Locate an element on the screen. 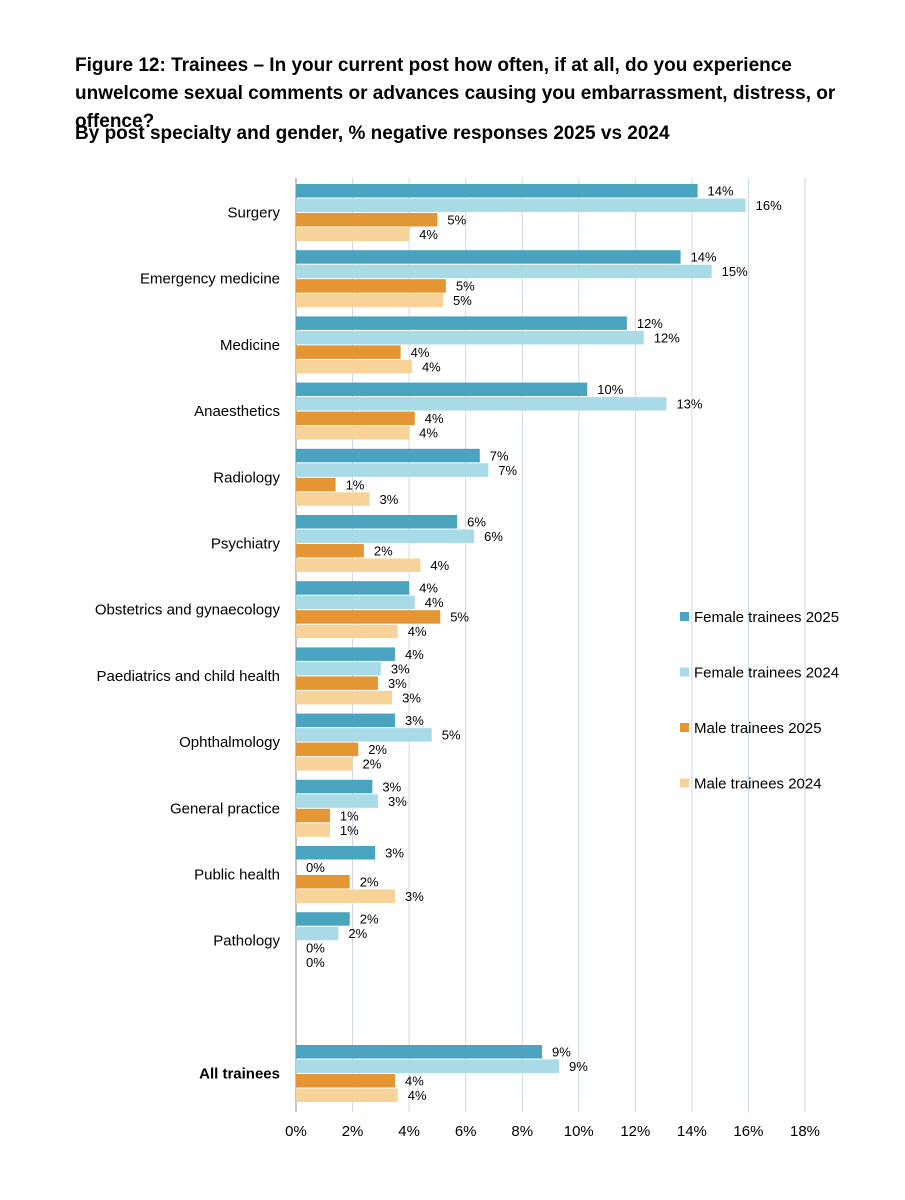 This screenshot has width=905, height=1200. x-tick-label: 18% is located at coordinates (805, 1131).